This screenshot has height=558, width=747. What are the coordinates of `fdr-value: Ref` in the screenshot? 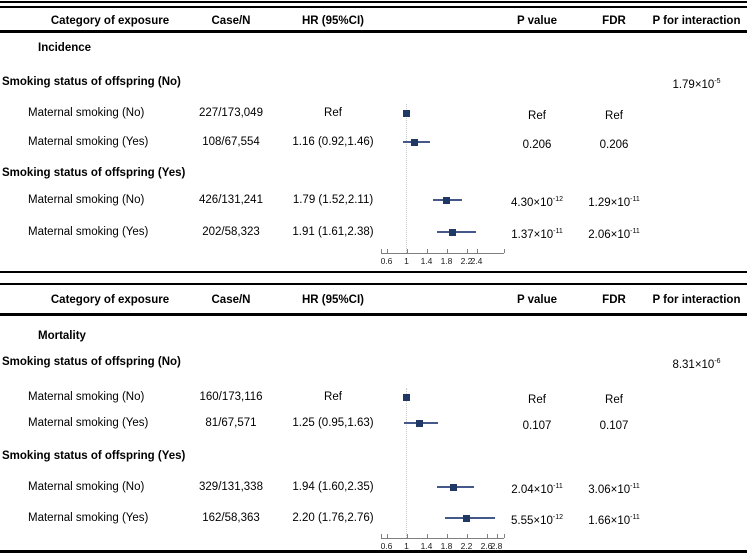 It's located at (614, 115).